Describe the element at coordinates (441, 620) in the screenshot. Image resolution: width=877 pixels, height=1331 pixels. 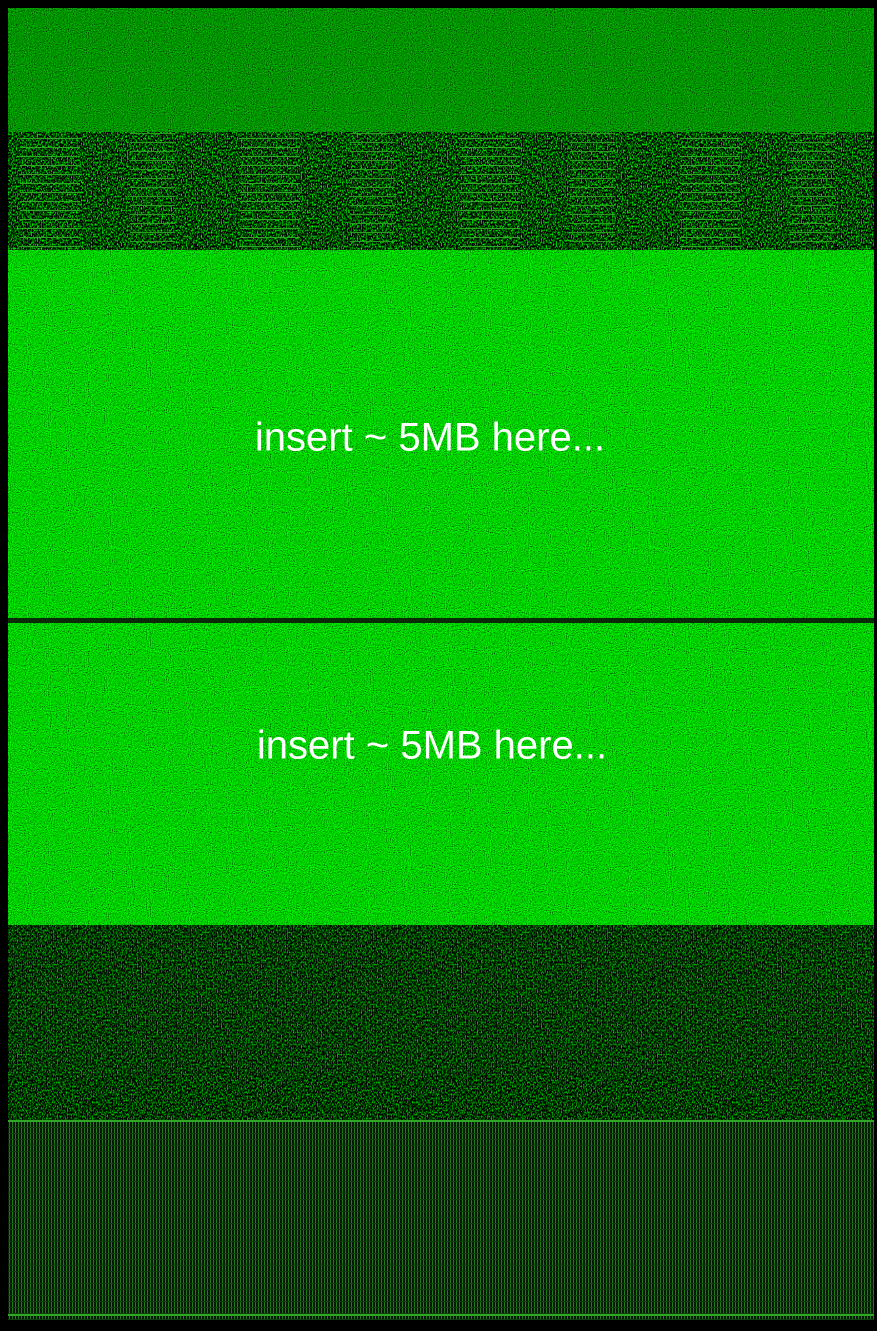
I see `separator` at that location.